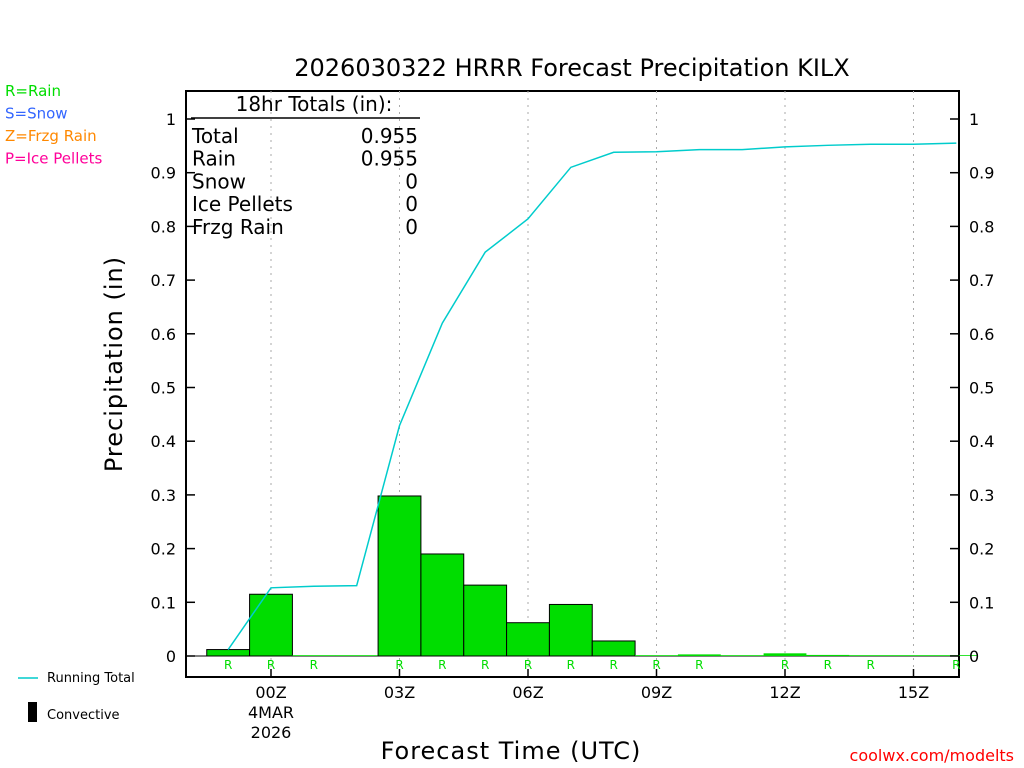 The image size is (1024, 768). I want to click on y-tick-label-right: 0.5, so click(981, 388).